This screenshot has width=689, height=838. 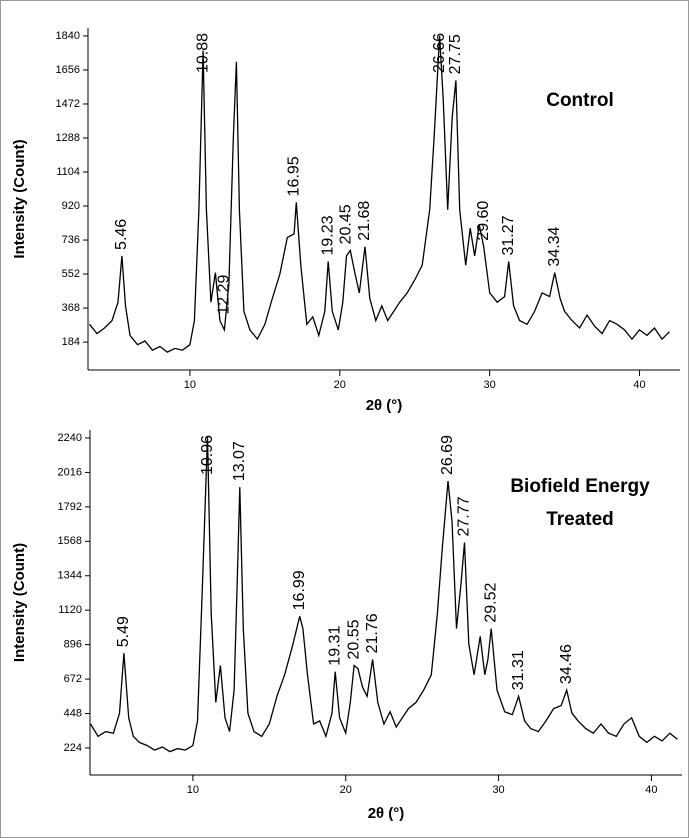 I want to click on peak-label: 26.69, so click(x=447, y=455).